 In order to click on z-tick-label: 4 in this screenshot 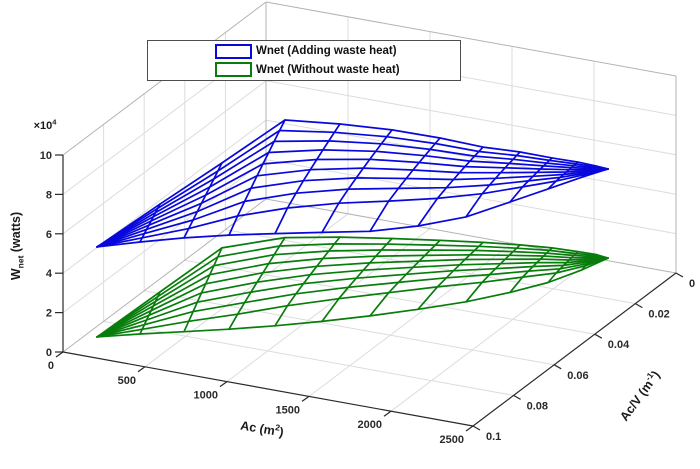, I will do `click(49, 274)`.